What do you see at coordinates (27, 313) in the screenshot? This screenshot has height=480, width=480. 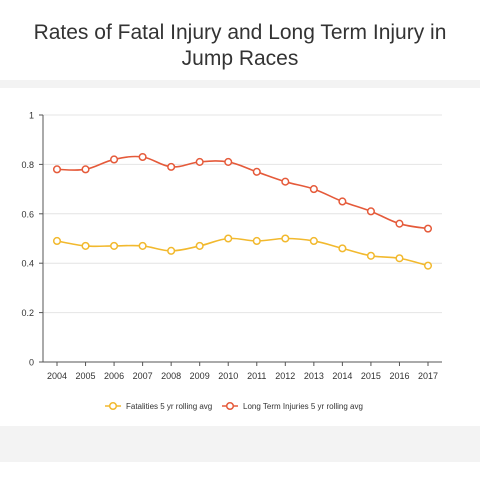 I see `y-tick-label: 0.2` at bounding box center [27, 313].